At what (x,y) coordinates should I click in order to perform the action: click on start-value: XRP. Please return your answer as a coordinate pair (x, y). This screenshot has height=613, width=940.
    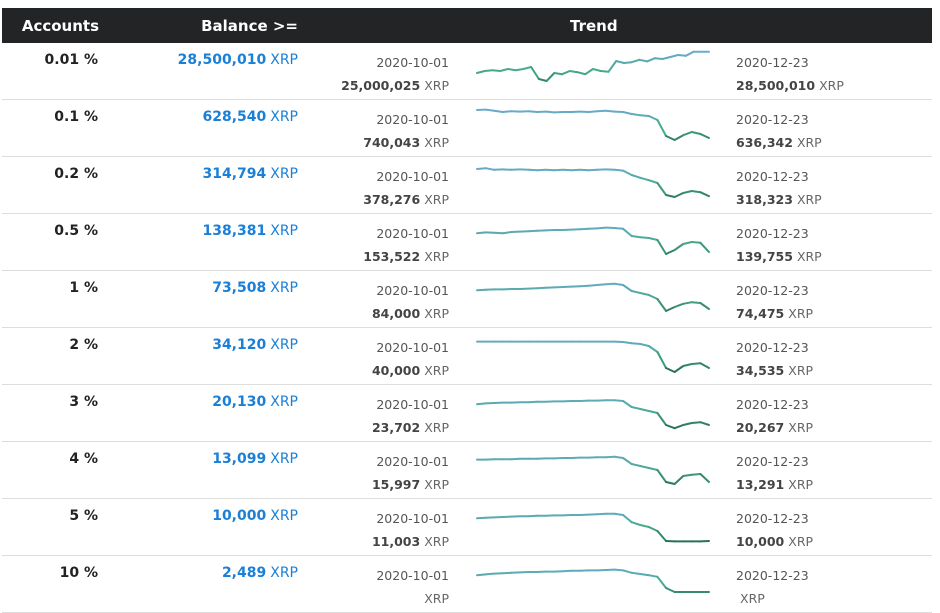
    Looking at the image, I should click on (434, 598).